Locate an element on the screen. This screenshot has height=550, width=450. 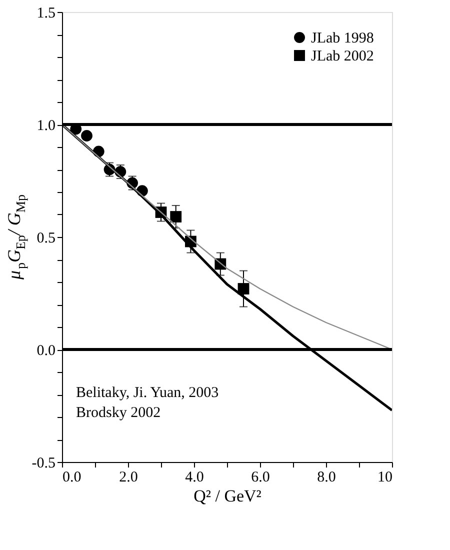
y-tick-label: 0.5 is located at coordinates (46, 238).